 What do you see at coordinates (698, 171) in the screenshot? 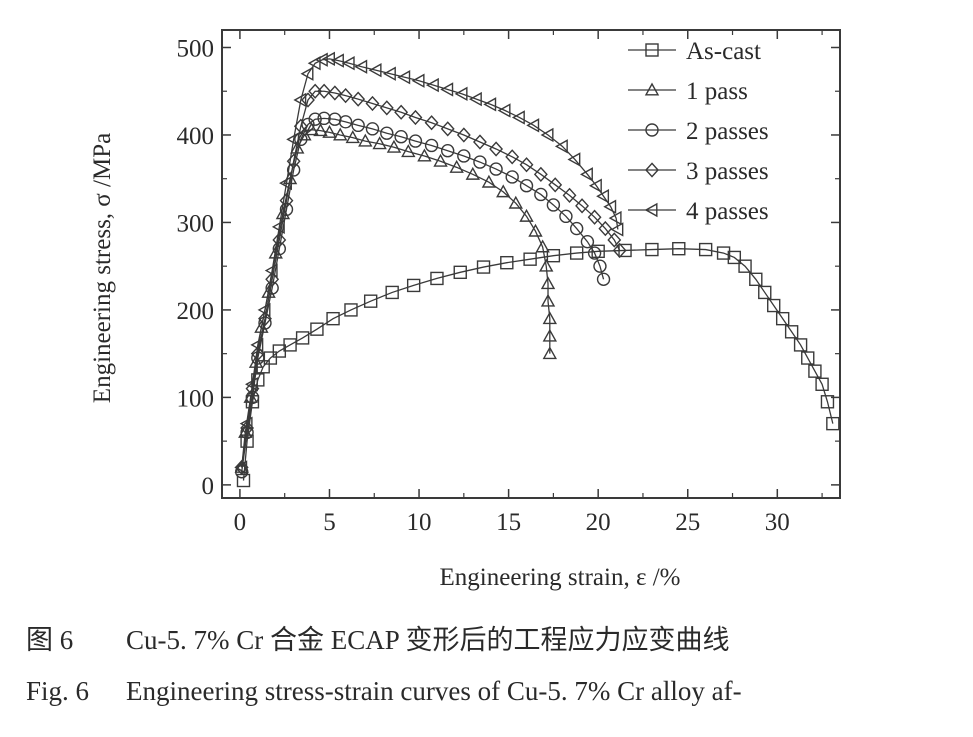
I see `legend-entry: 3 passes` at bounding box center [698, 171].